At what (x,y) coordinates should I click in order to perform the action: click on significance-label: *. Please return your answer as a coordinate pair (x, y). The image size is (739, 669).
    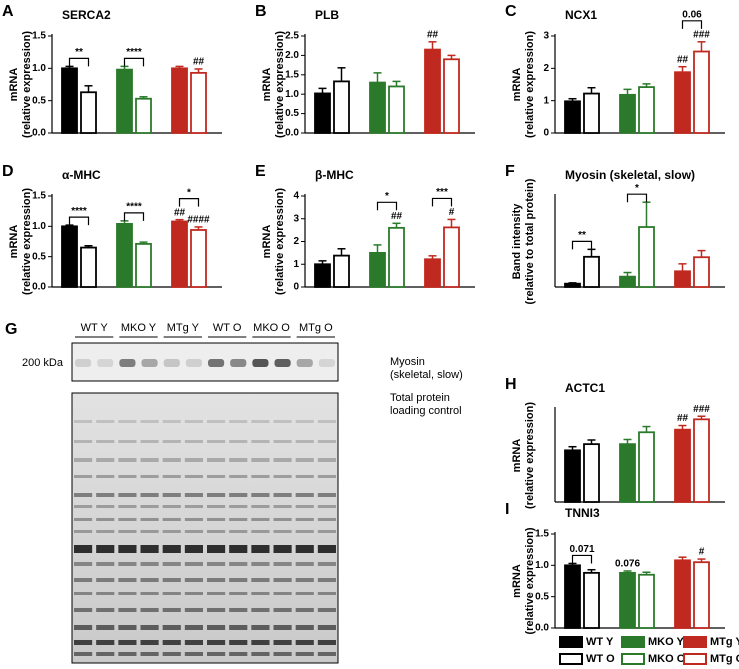
    Looking at the image, I should click on (637, 188).